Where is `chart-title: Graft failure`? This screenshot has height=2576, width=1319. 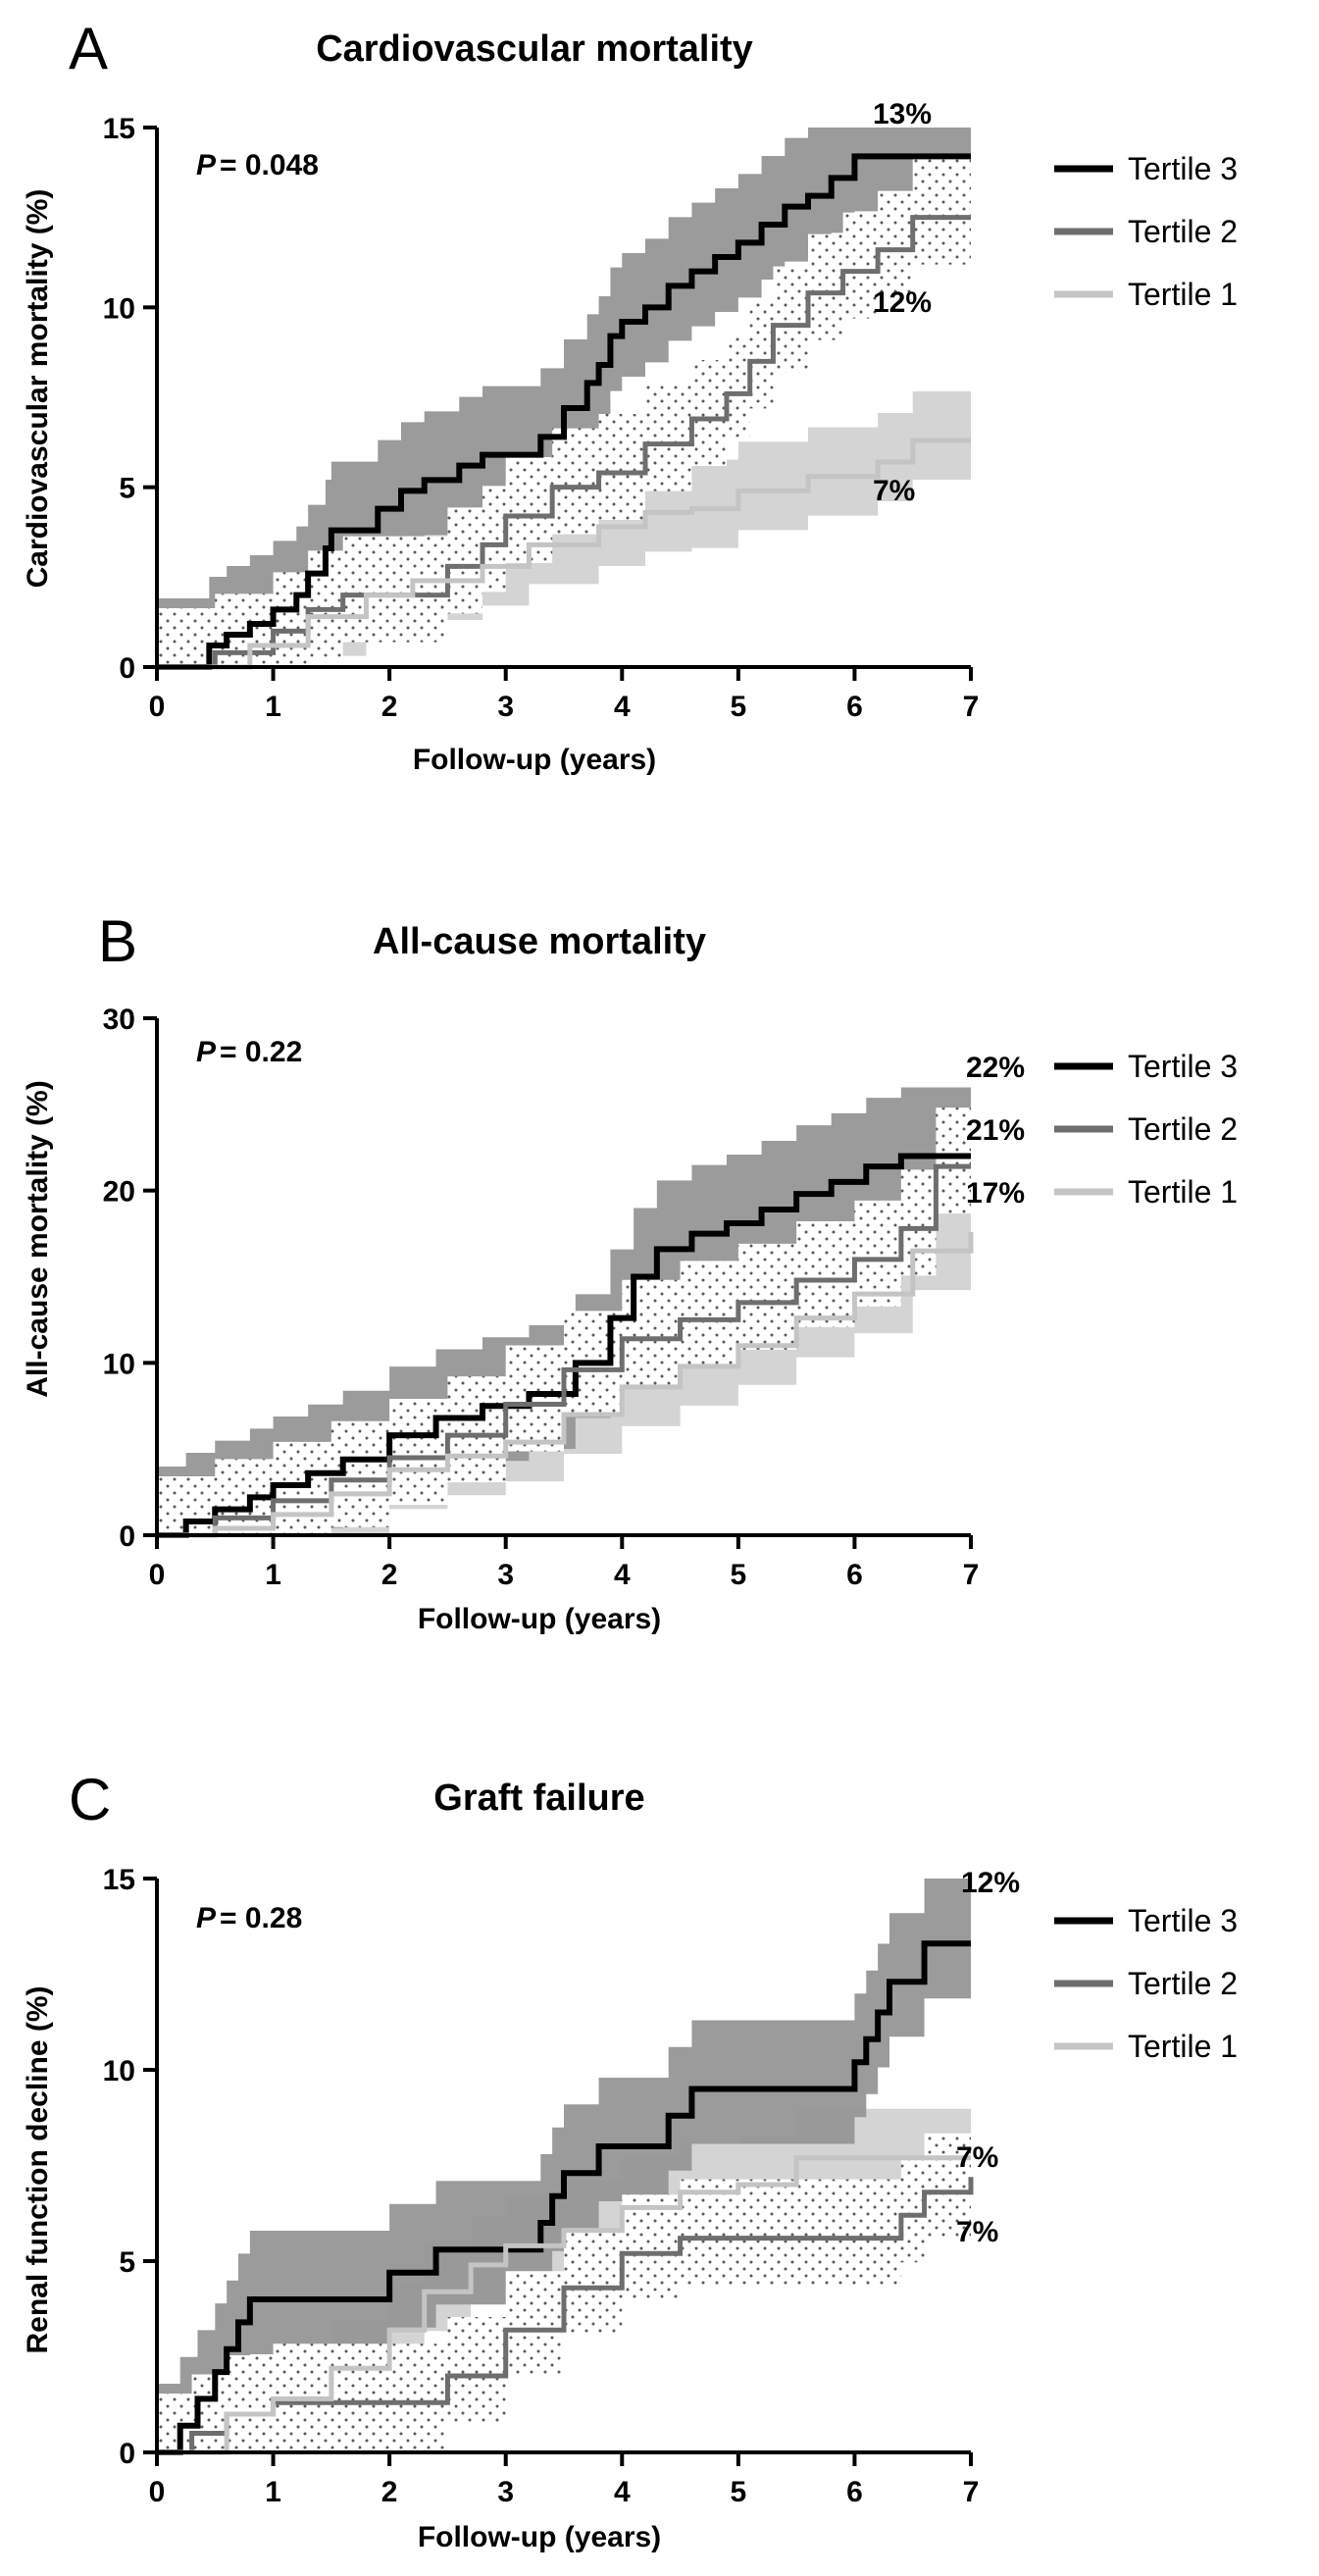
chart-title: Graft failure is located at coordinates (538, 1798).